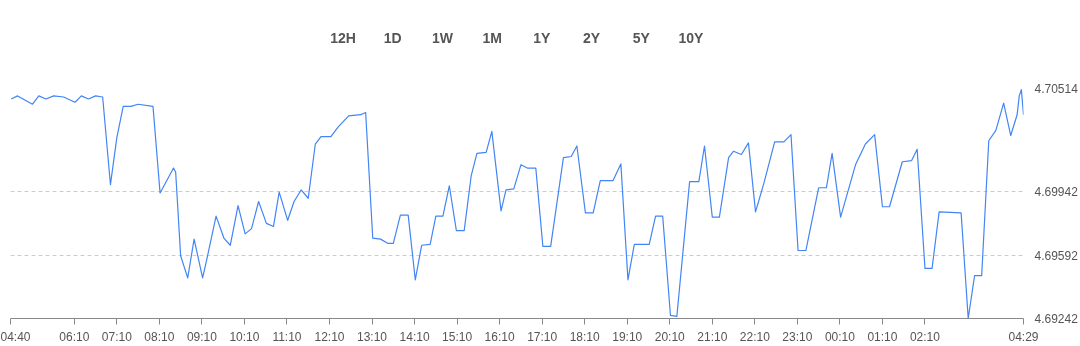 This screenshot has width=1080, height=346. What do you see at coordinates (592, 37) in the screenshot?
I see `text: 2Y` at bounding box center [592, 37].